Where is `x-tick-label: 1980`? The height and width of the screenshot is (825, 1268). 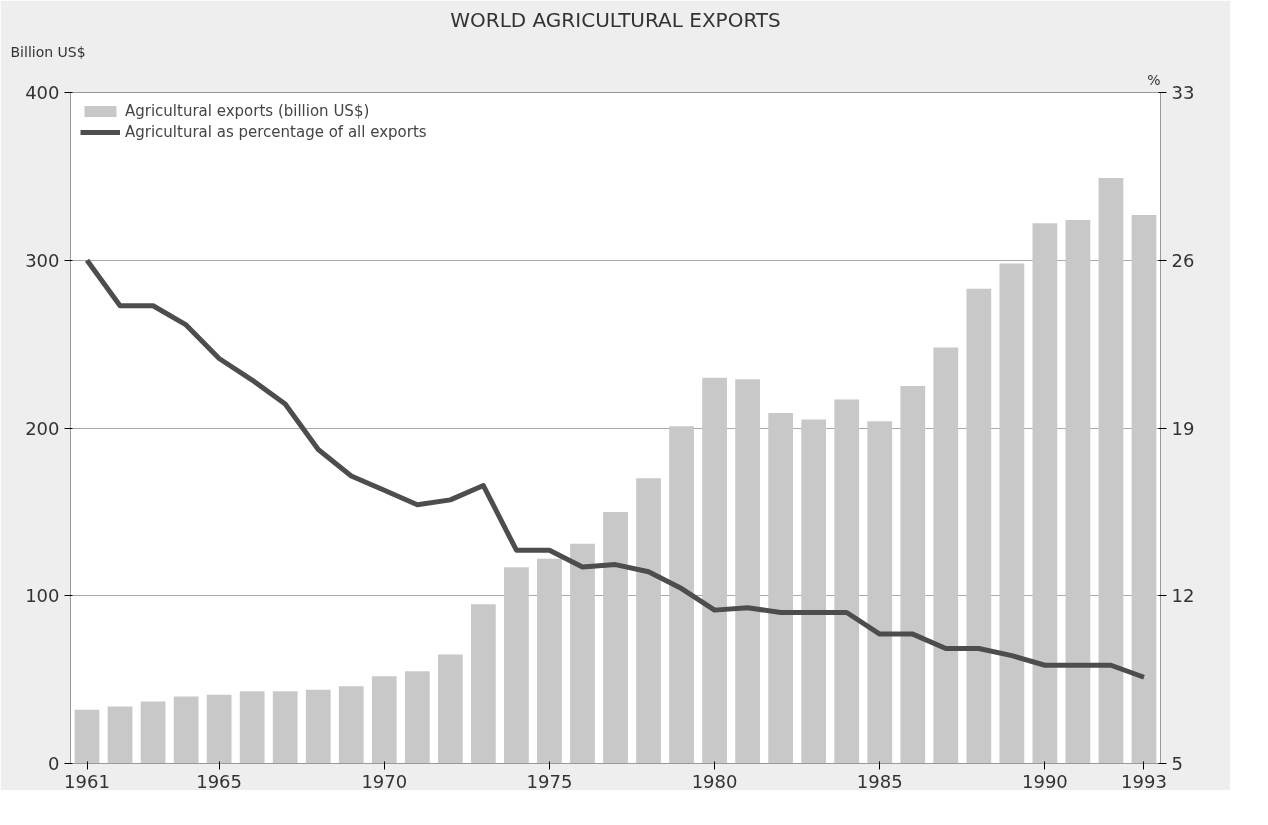
x-tick-label: 1980 is located at coordinates (714, 781).